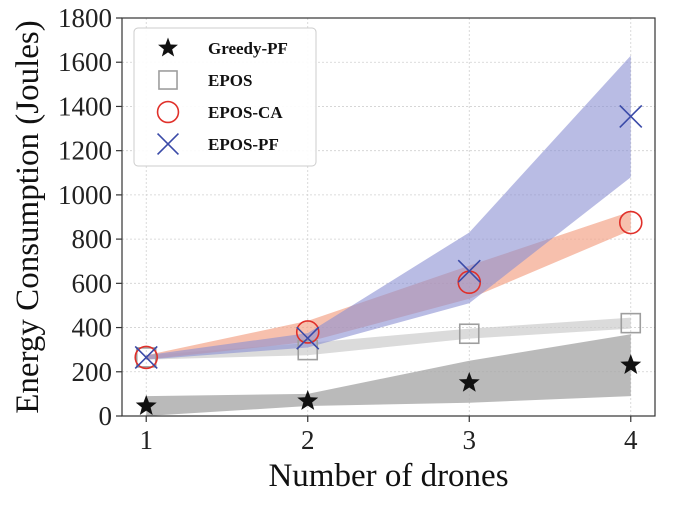 The image size is (697, 515). Describe the element at coordinates (243, 144) in the screenshot. I see `legend-label-epos-pf: EPOS-PF` at that location.